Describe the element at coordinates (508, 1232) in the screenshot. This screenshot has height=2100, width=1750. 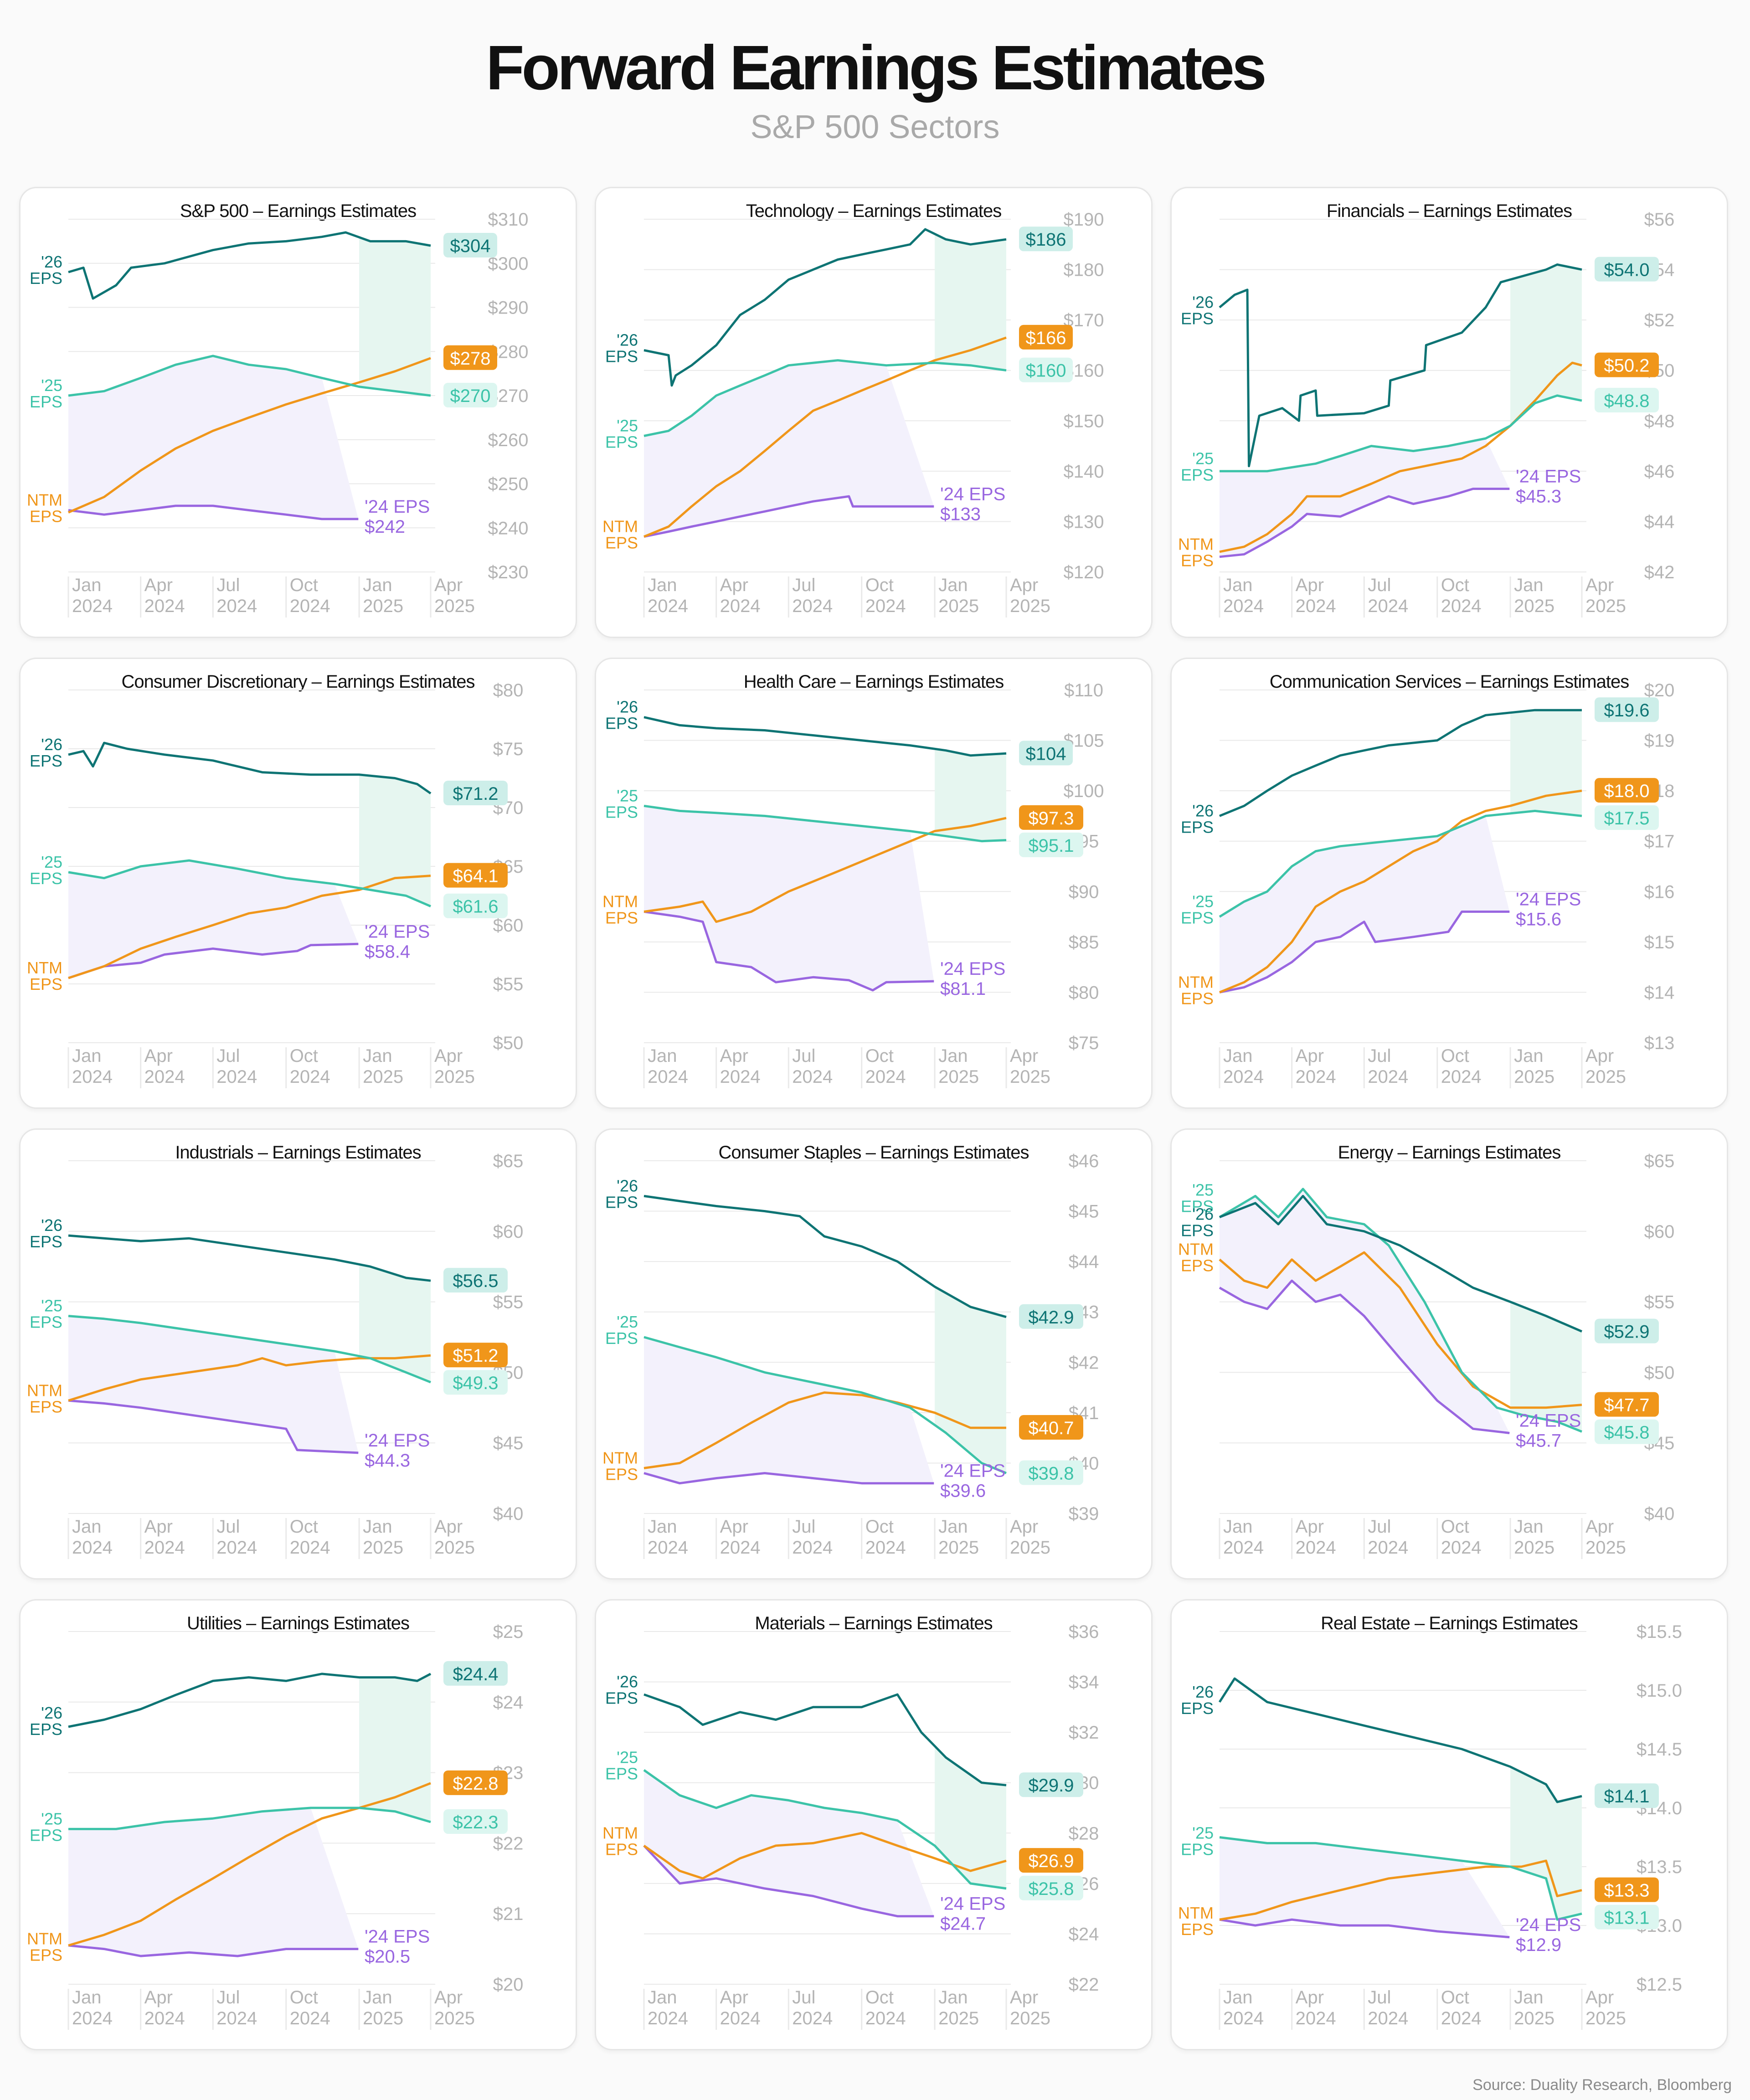
I see `y-tick-label: $60` at that location.